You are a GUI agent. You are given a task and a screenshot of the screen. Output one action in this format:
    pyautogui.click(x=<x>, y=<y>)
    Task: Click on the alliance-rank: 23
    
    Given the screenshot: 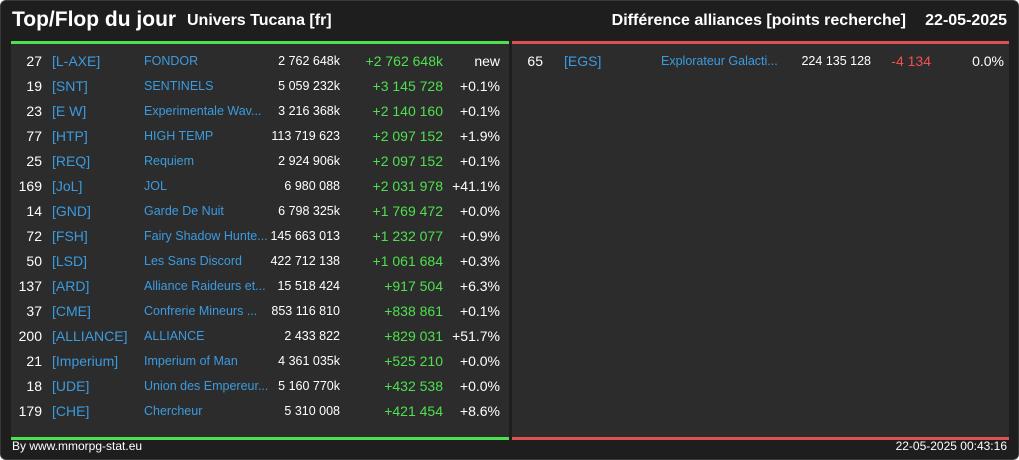 What is the action you would take?
    pyautogui.click(x=34, y=111)
    